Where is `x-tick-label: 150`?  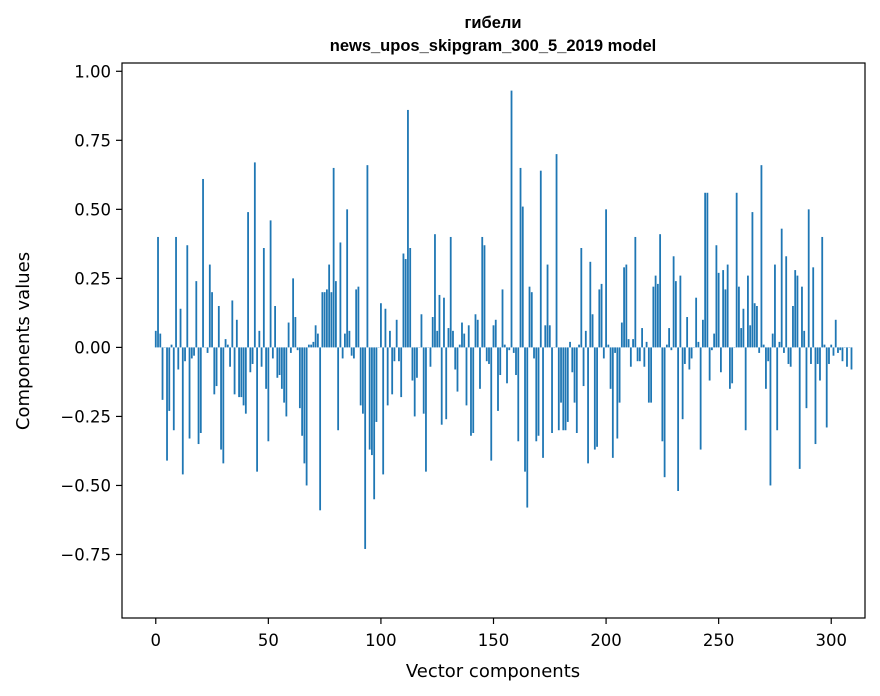
x-tick-label: 150 is located at coordinates (494, 640).